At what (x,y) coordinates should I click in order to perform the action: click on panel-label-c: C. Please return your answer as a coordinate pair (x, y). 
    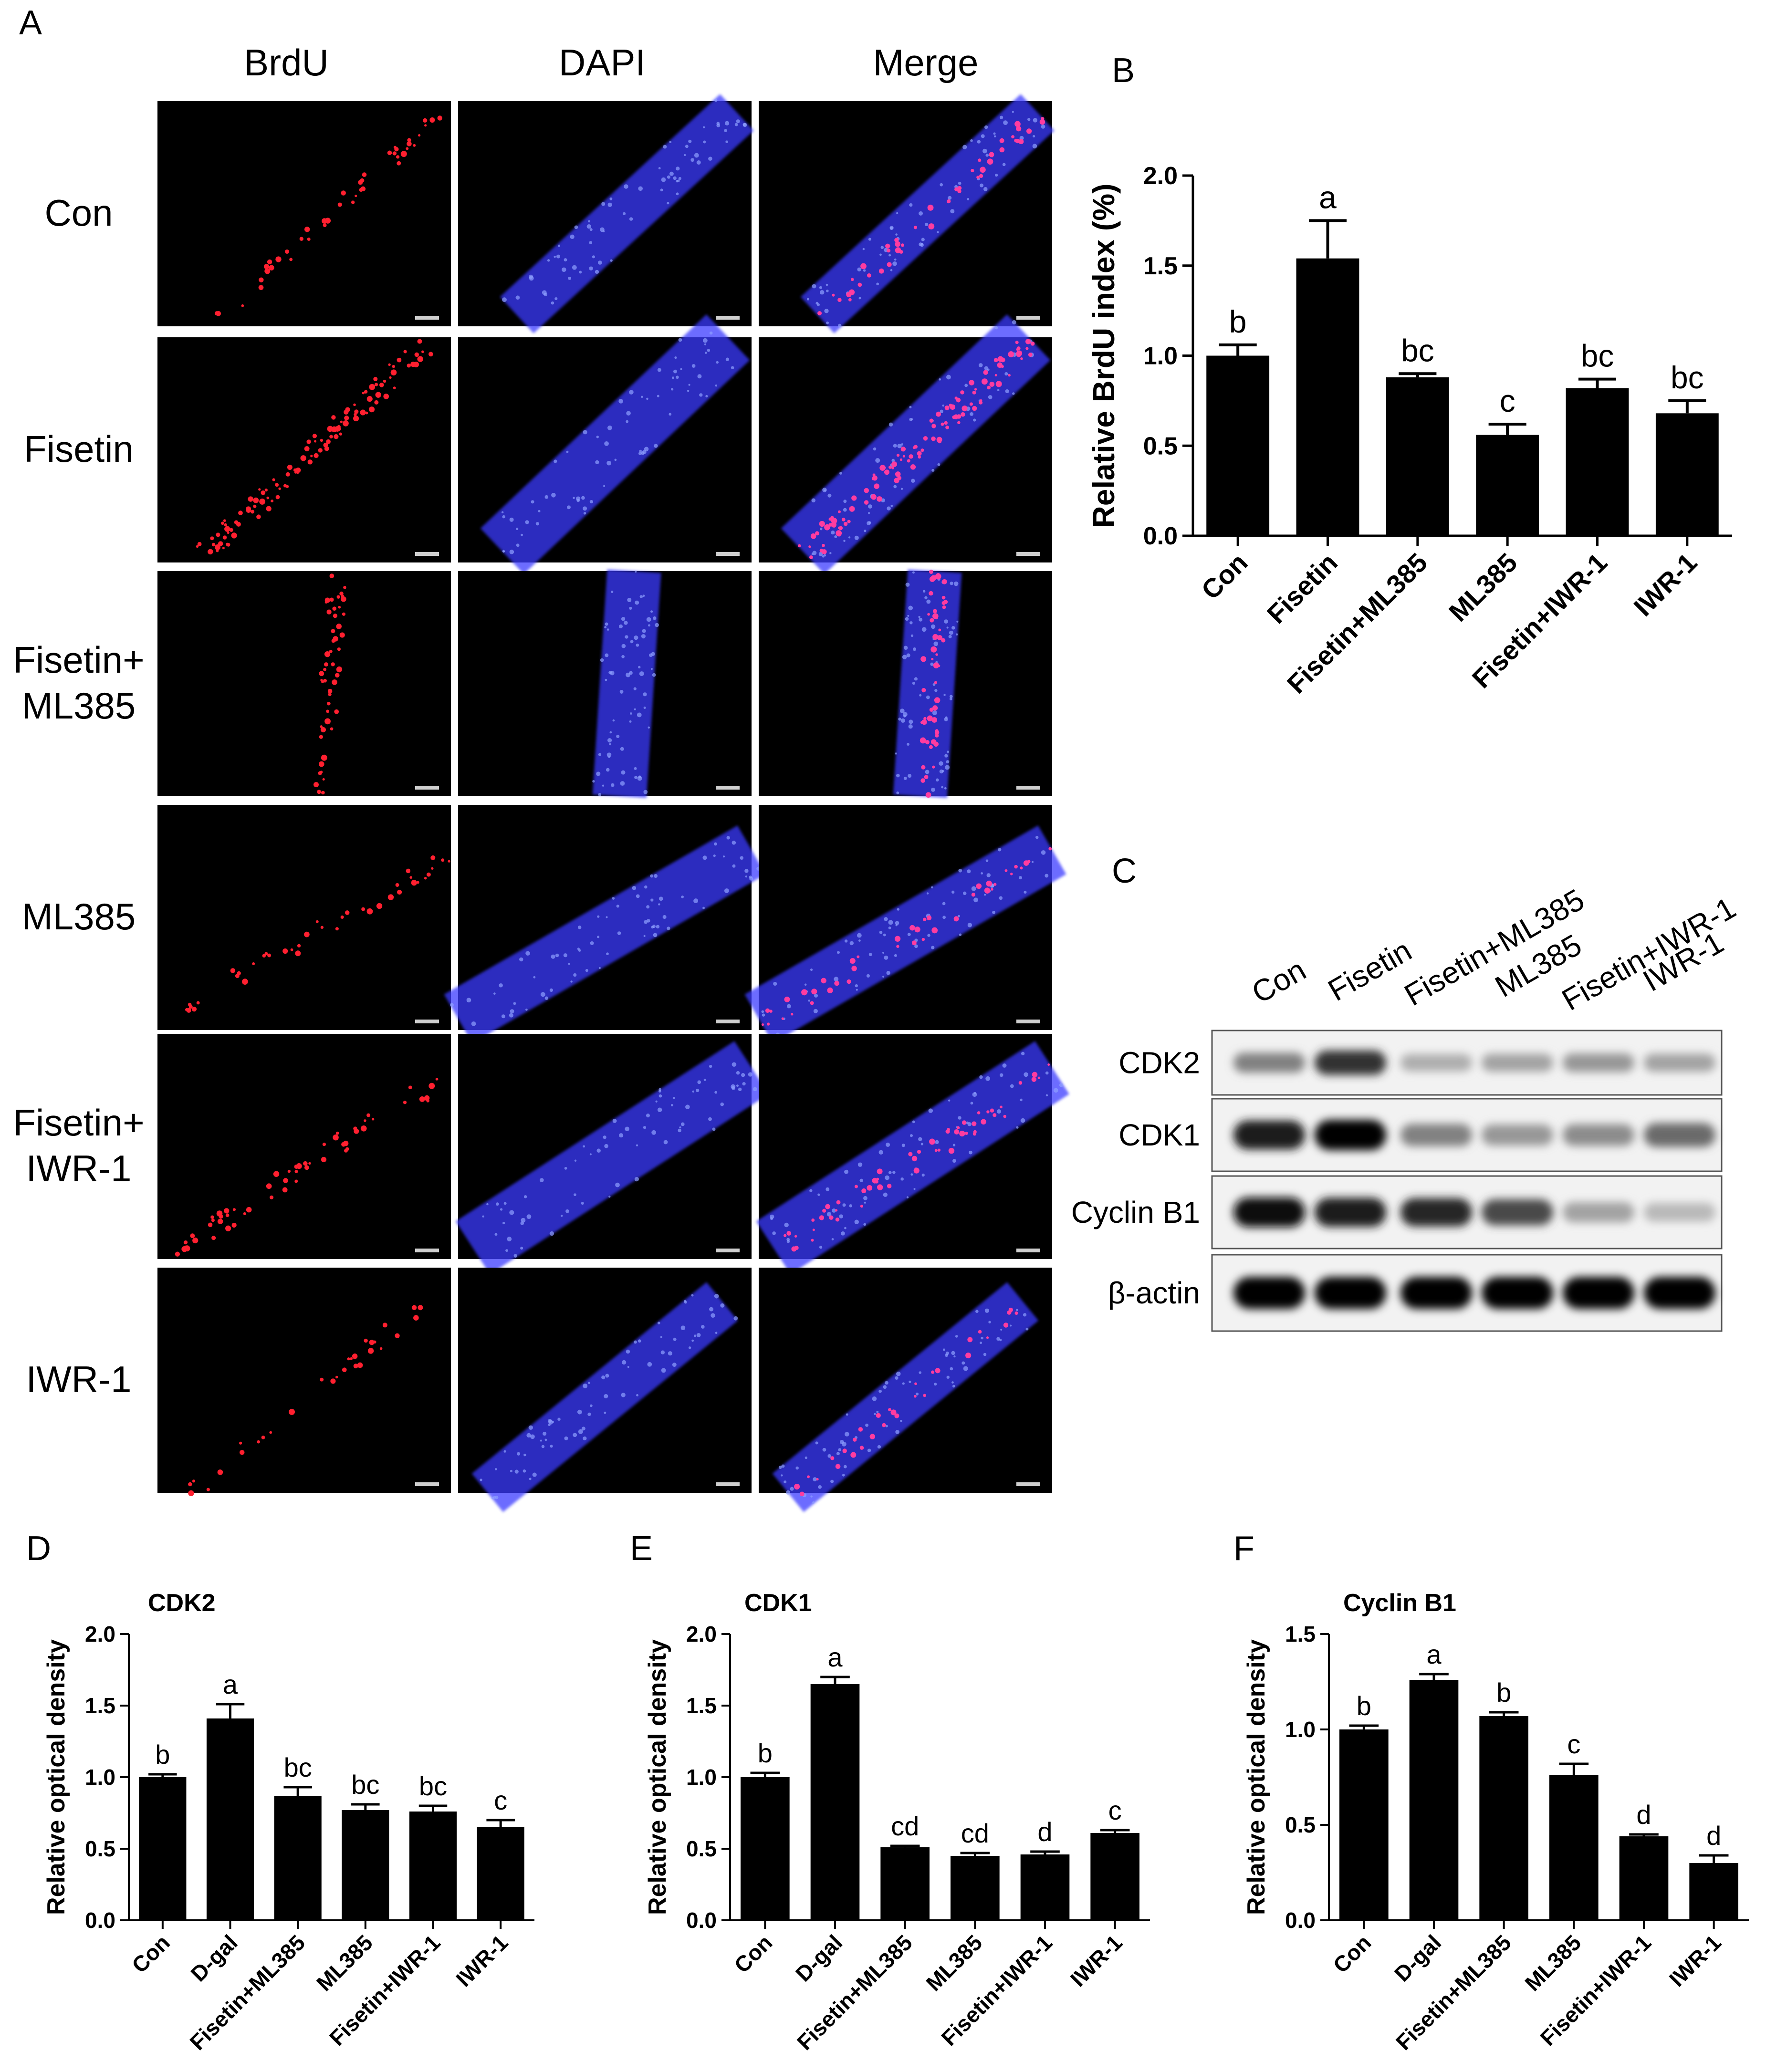
    Looking at the image, I should click on (1124, 871).